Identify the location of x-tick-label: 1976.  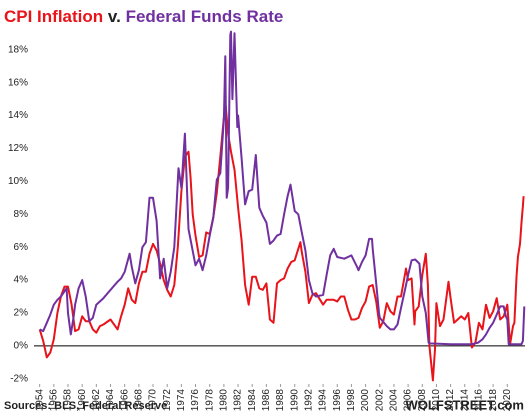
(195, 400).